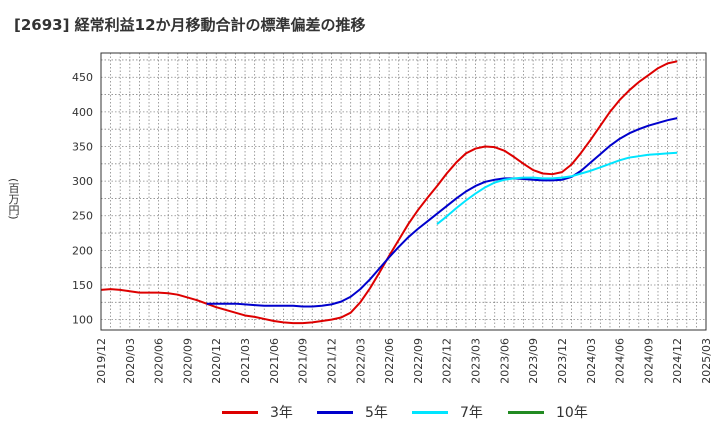 The width and height of the screenshot is (720, 440). What do you see at coordinates (562, 361) in the screenshot?
I see `x-tick-label: 2023/12` at bounding box center [562, 361].